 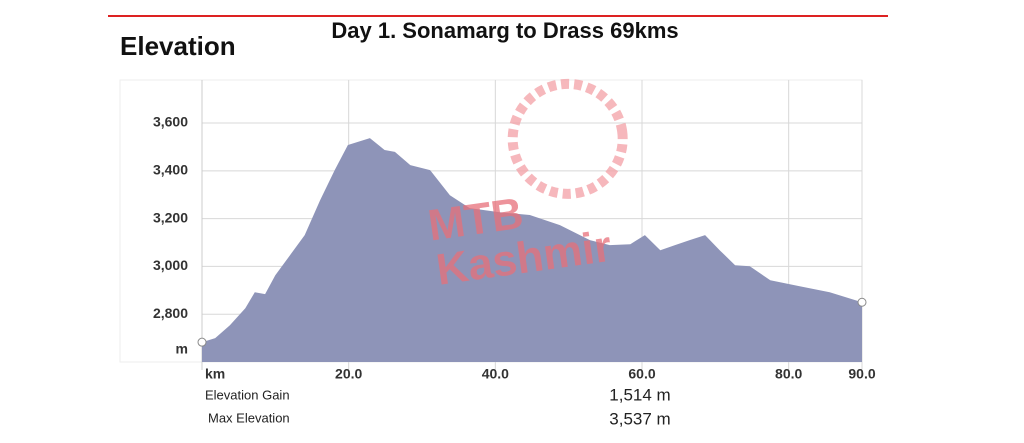 I want to click on stat-label: Elevation Gain, so click(x=247, y=394).